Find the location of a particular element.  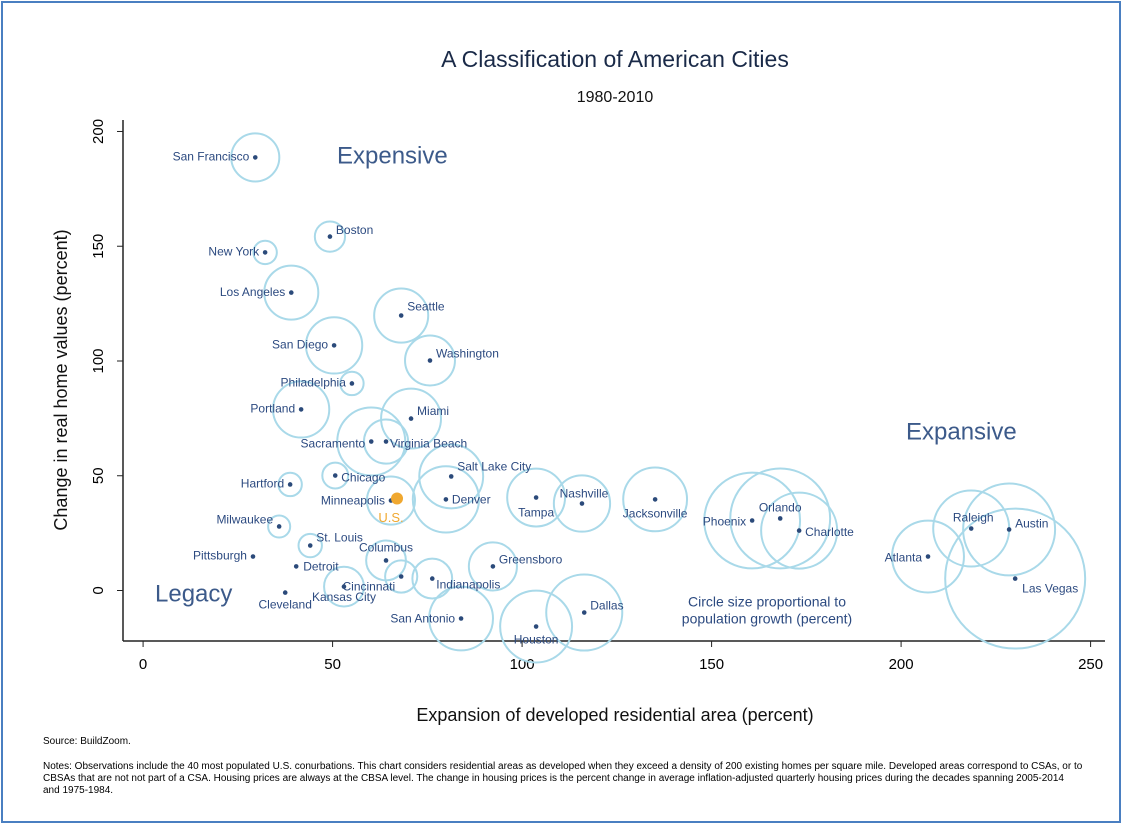

point-label: Phoenix is located at coordinates (724, 522).